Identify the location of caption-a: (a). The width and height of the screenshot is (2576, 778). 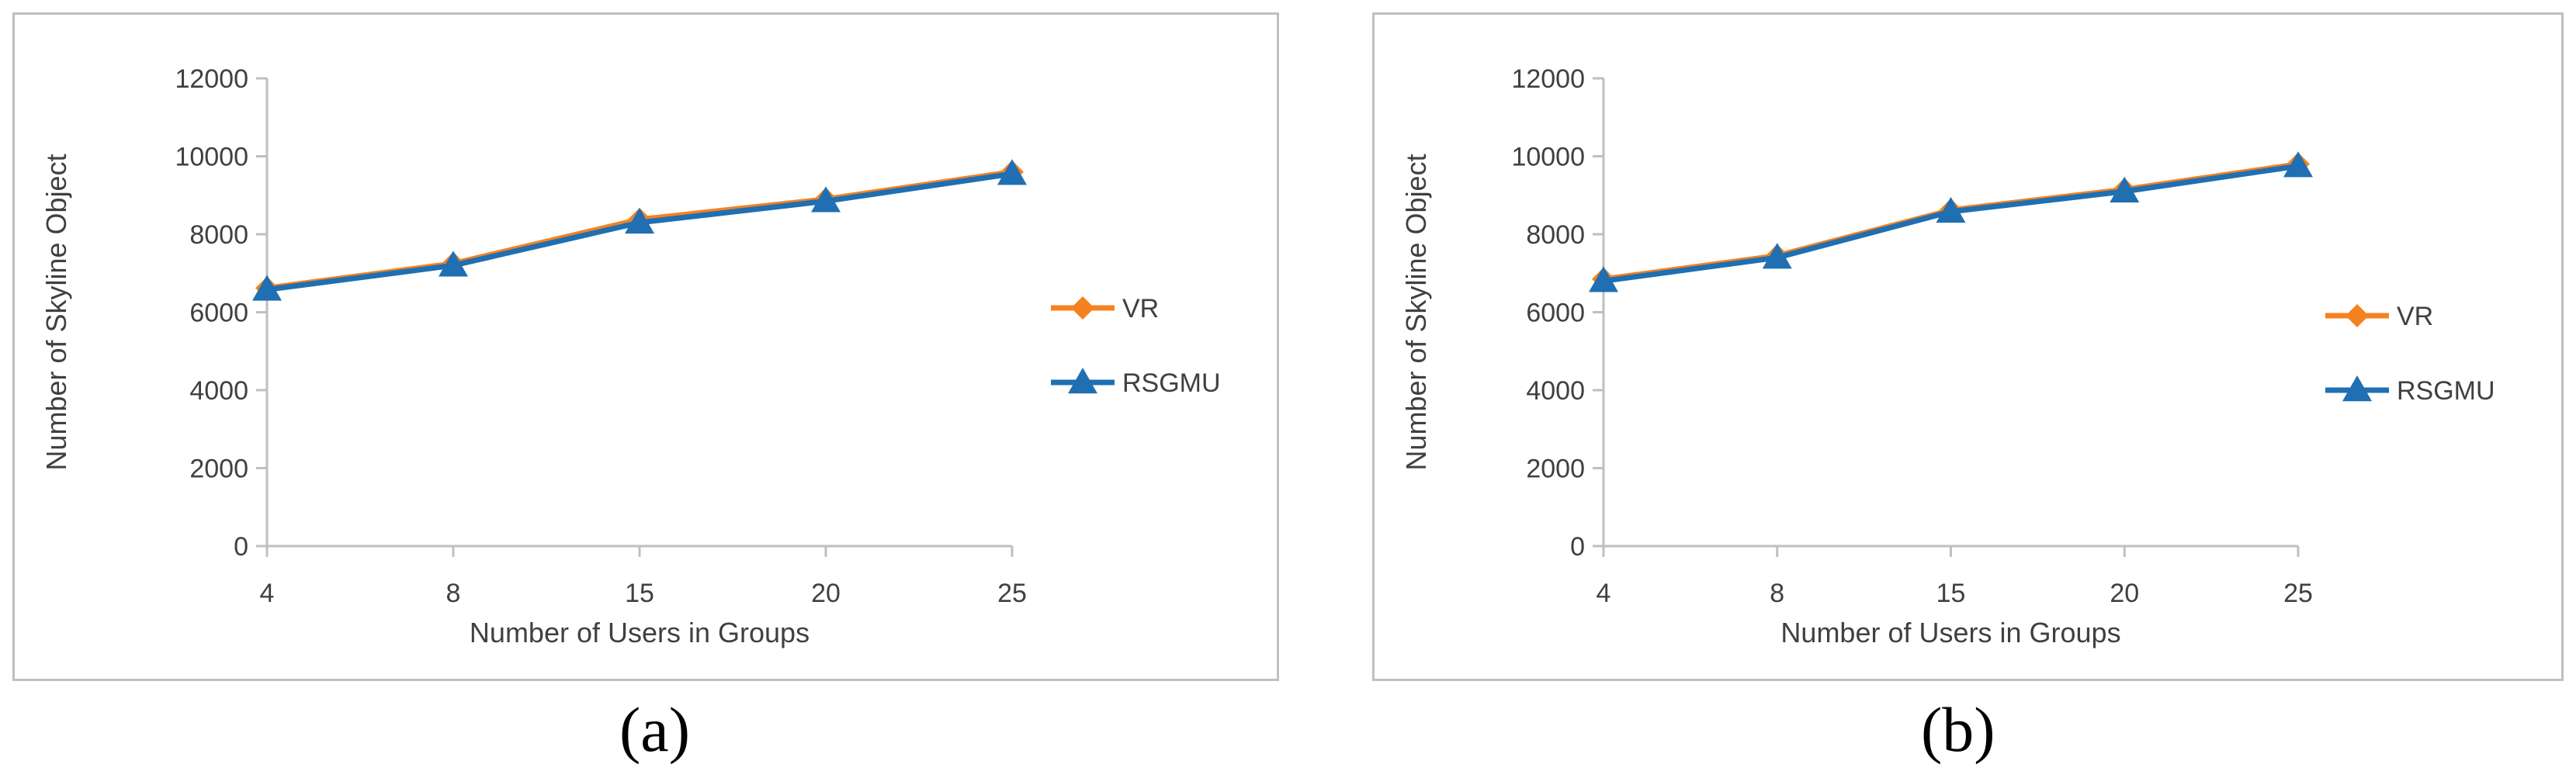
(655, 729).